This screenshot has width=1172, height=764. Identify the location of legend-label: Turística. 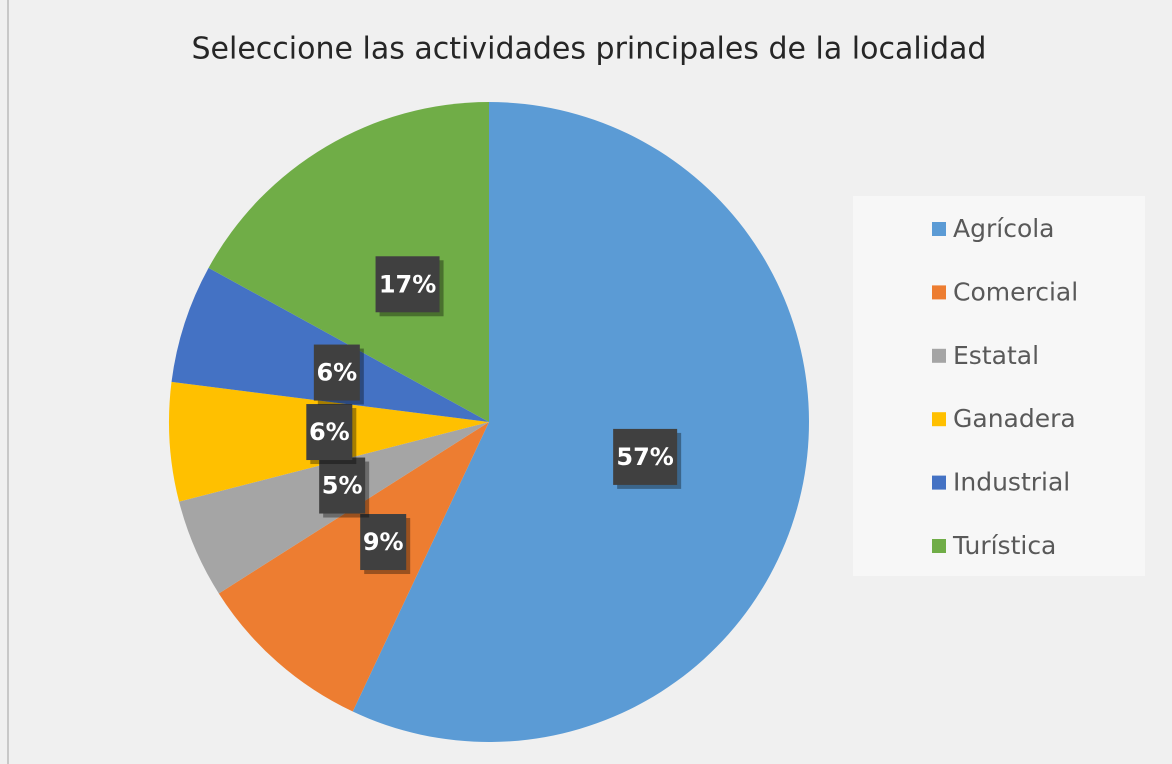
(1004, 545).